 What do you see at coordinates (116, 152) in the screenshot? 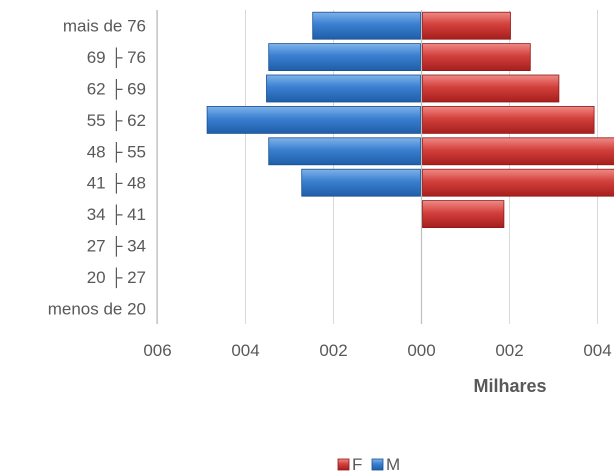
I see `category-label: 48 ├ 55` at bounding box center [116, 152].